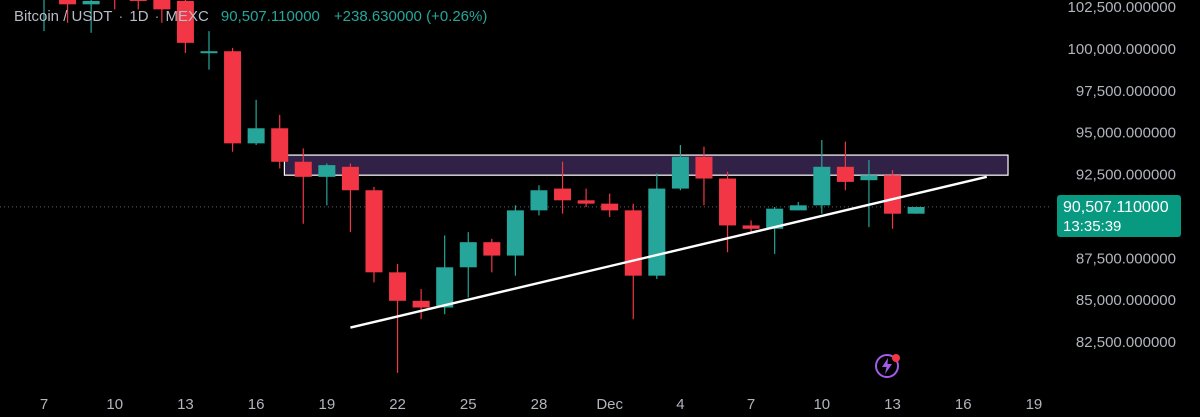 The height and width of the screenshot is (417, 1200). What do you see at coordinates (680, 404) in the screenshot?
I see `x-axis-tick-label: 4` at bounding box center [680, 404].